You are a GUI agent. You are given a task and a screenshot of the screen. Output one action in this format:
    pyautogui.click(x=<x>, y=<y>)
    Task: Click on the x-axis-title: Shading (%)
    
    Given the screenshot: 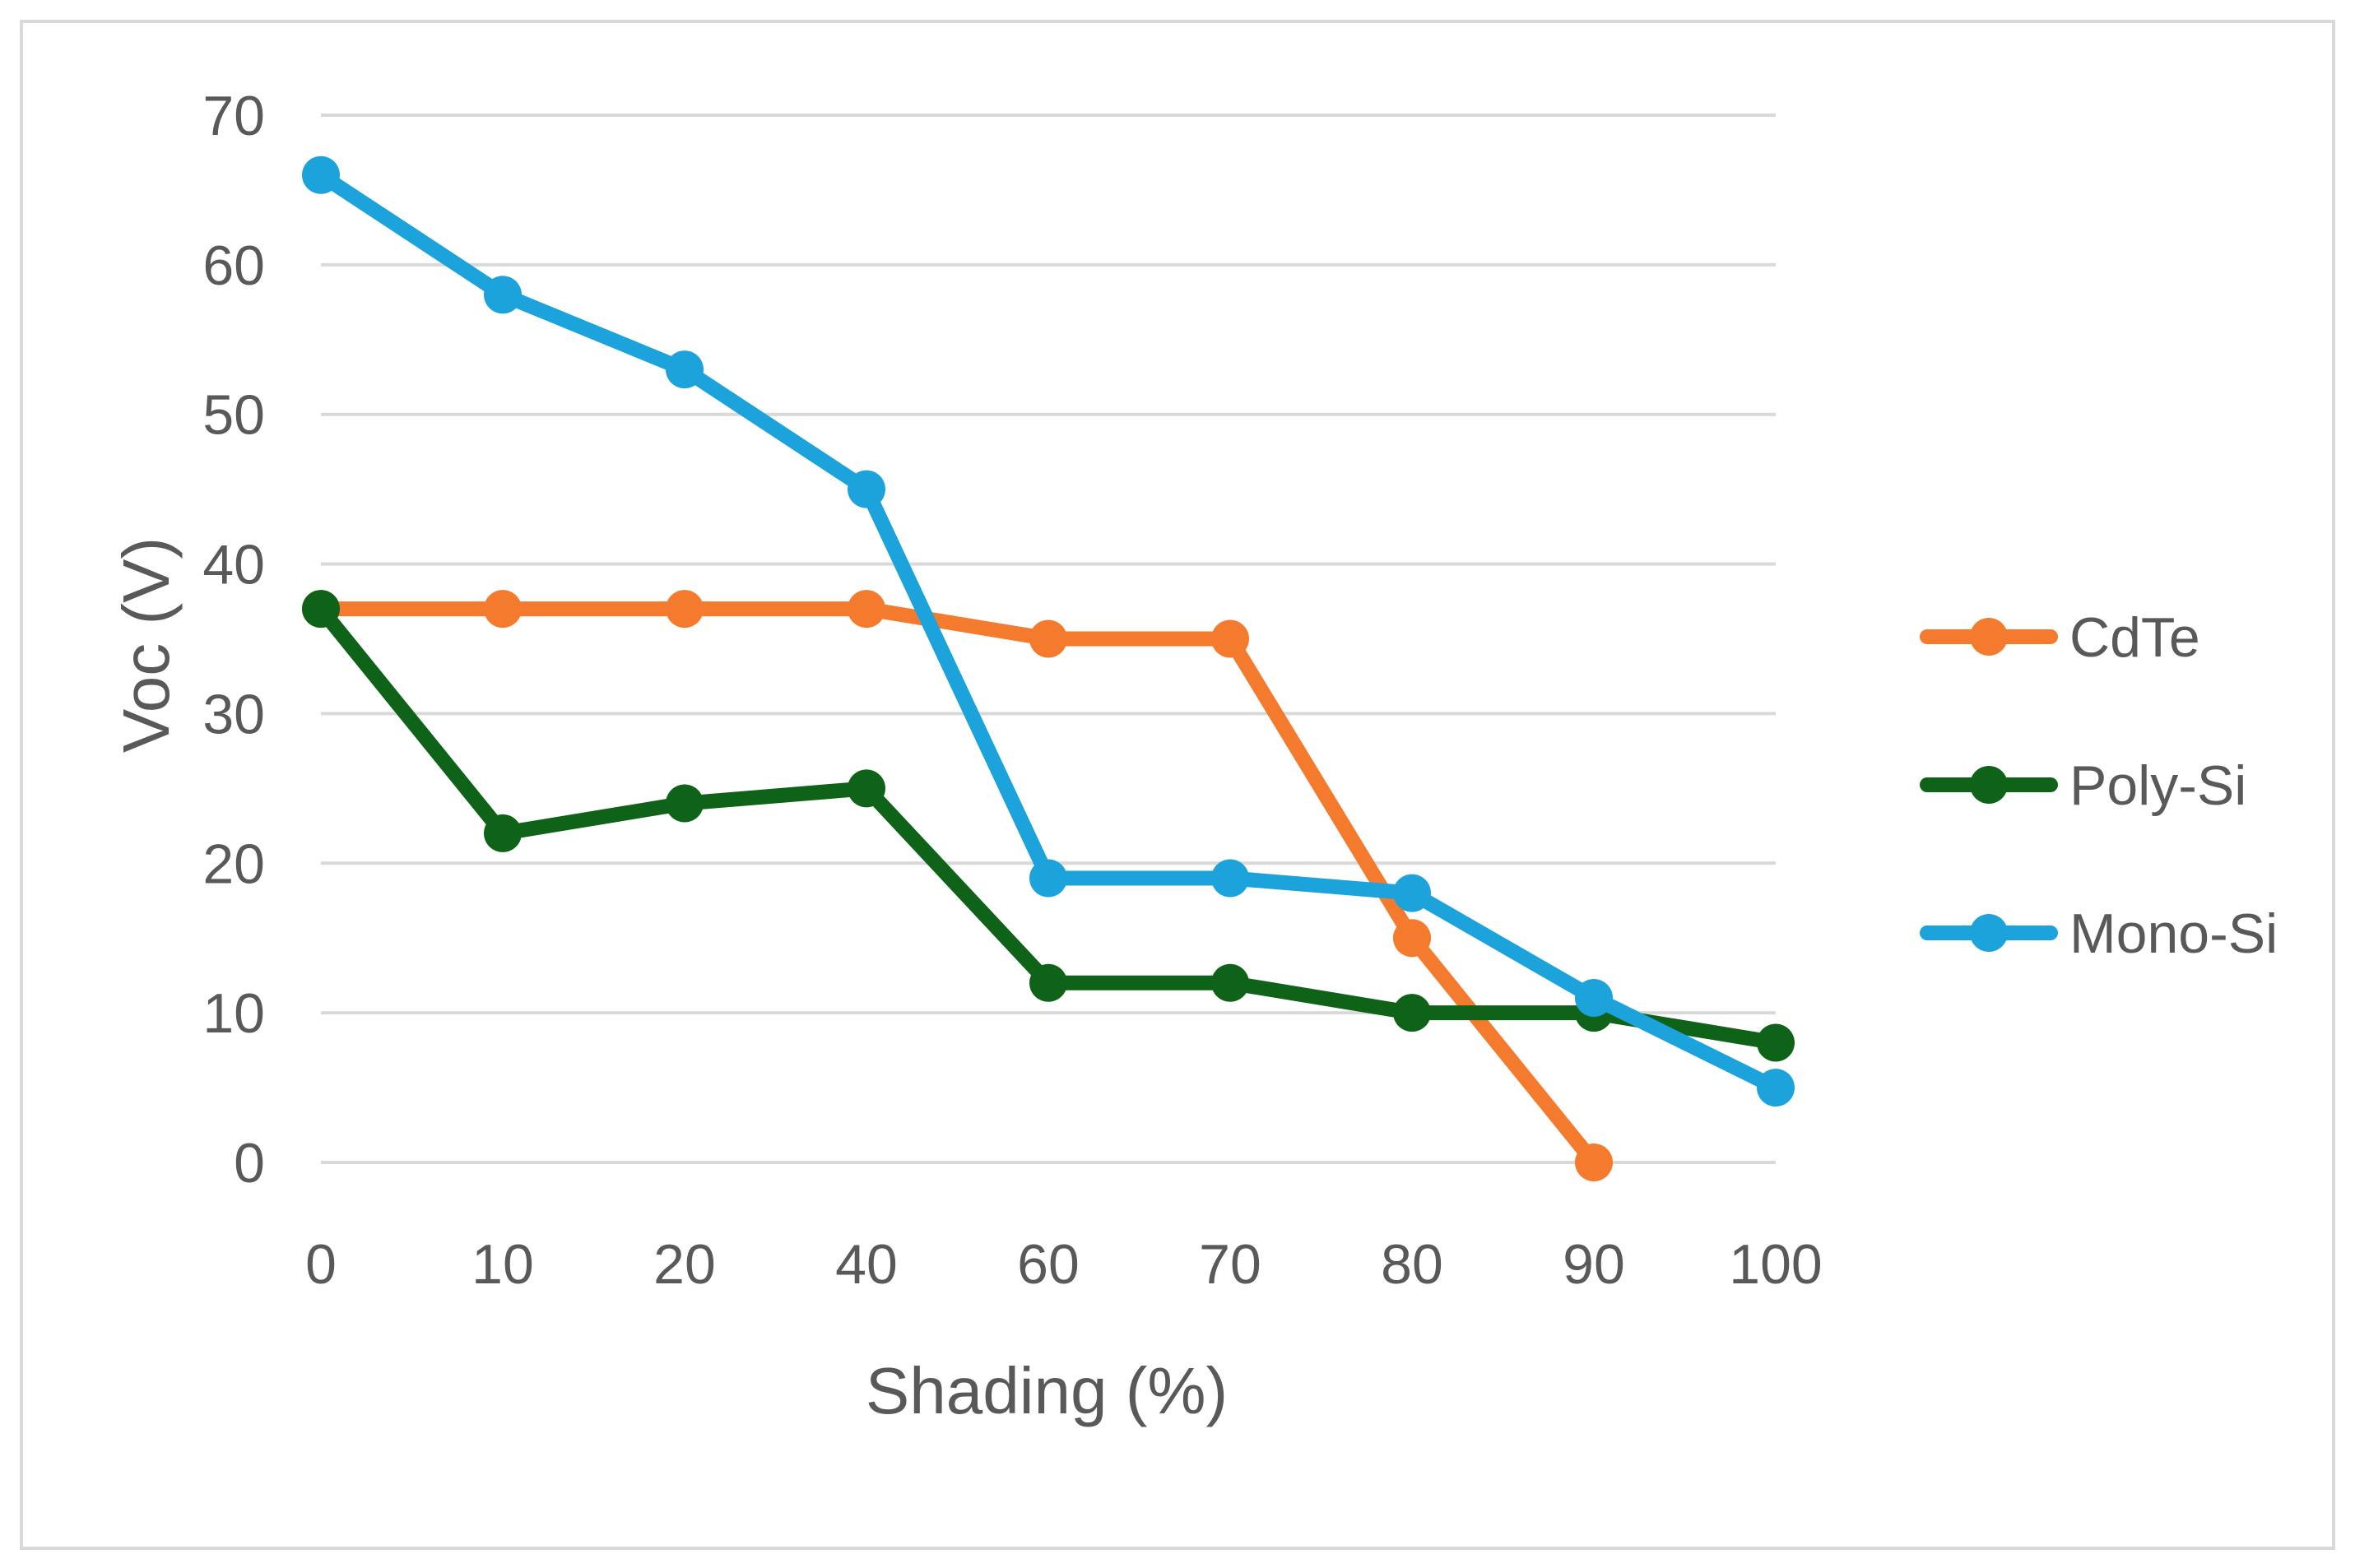 What is the action you would take?
    pyautogui.click(x=1047, y=1390)
    